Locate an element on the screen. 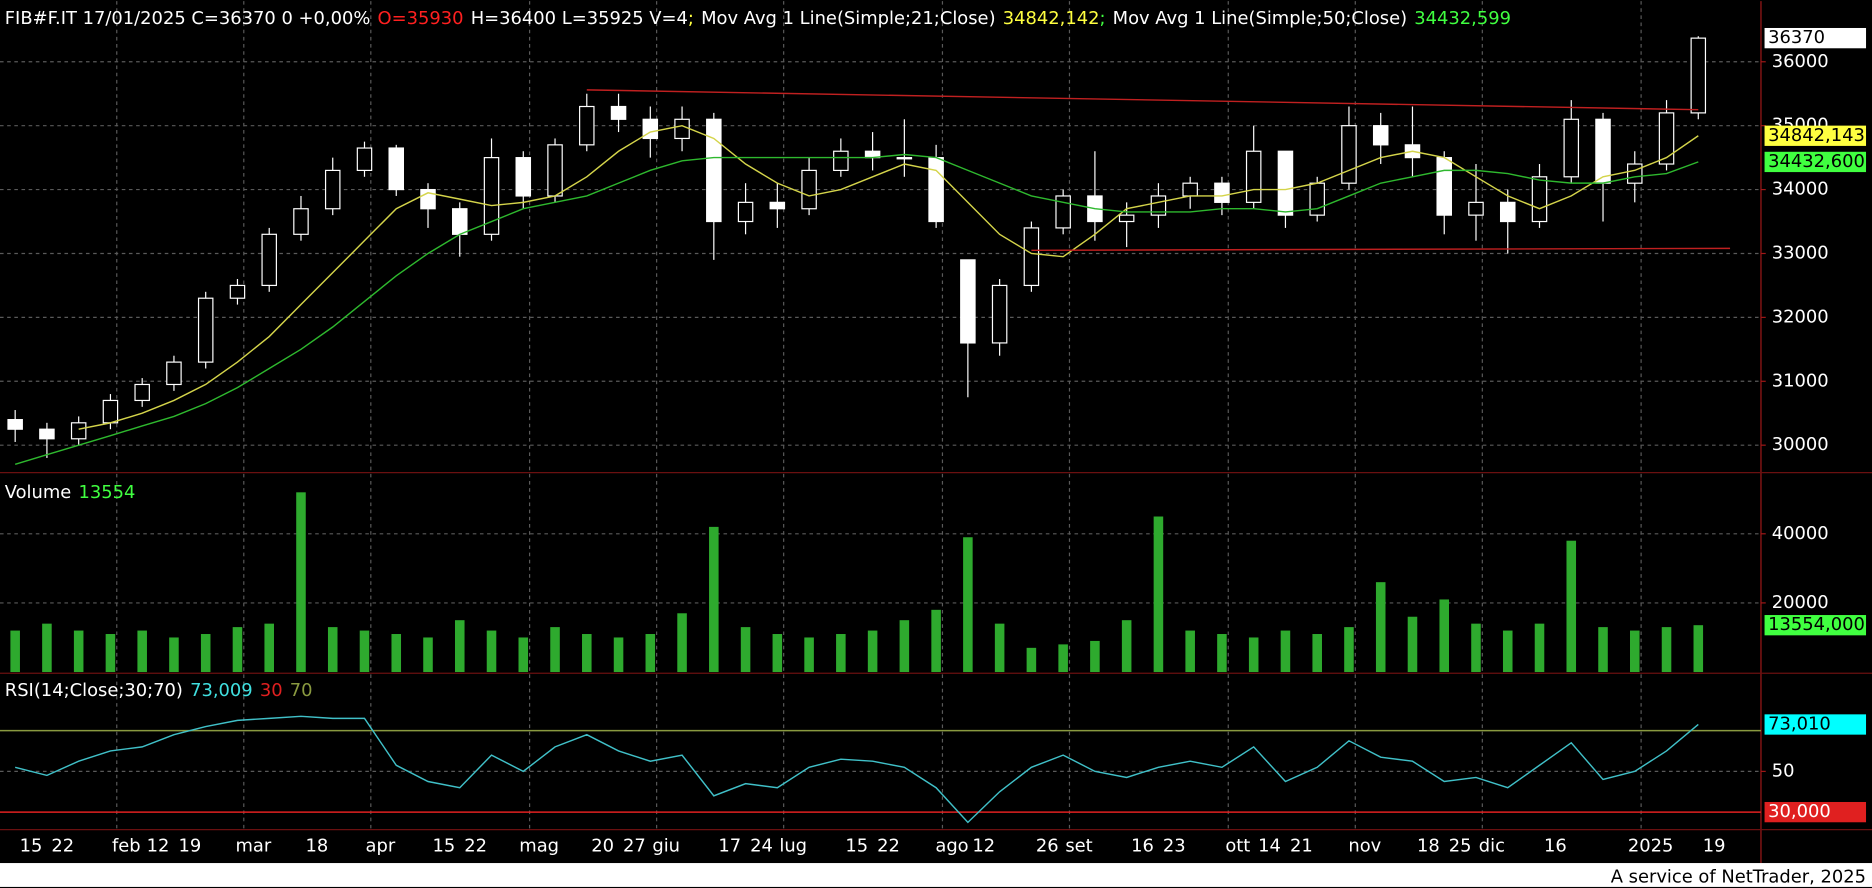 Image resolution: width=1872 pixels, height=888 pixels. y-tick-label: 30000 is located at coordinates (1800, 444).